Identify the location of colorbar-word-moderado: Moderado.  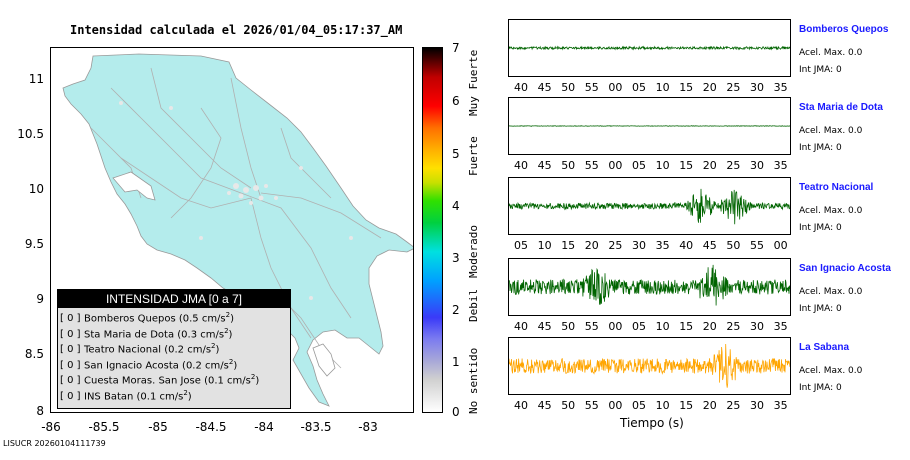
(473, 251).